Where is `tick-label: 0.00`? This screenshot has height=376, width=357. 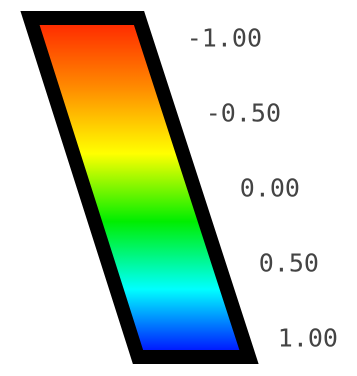
tick-label: 0.00 is located at coordinates (270, 188).